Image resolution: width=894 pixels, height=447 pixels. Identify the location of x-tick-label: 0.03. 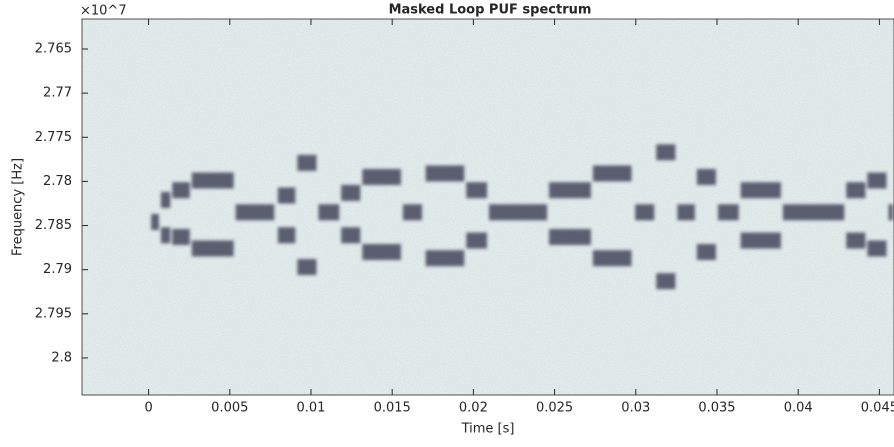
(635, 408).